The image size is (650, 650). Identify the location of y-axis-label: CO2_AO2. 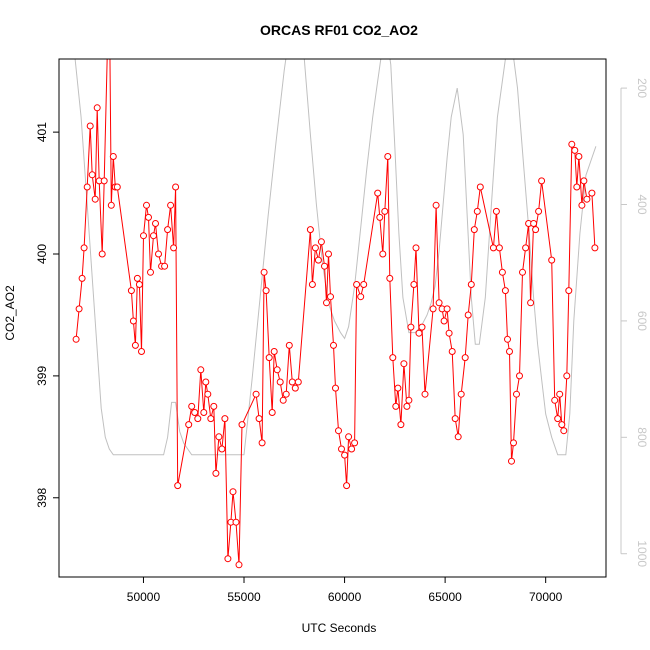
(10, 313).